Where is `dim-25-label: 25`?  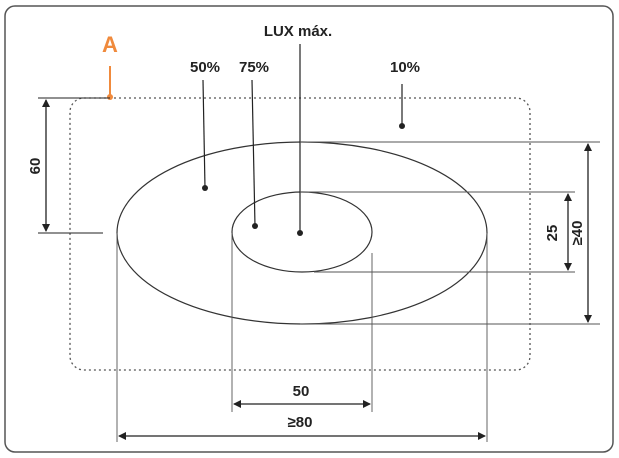
dim-25-label: 25 is located at coordinates (552, 233).